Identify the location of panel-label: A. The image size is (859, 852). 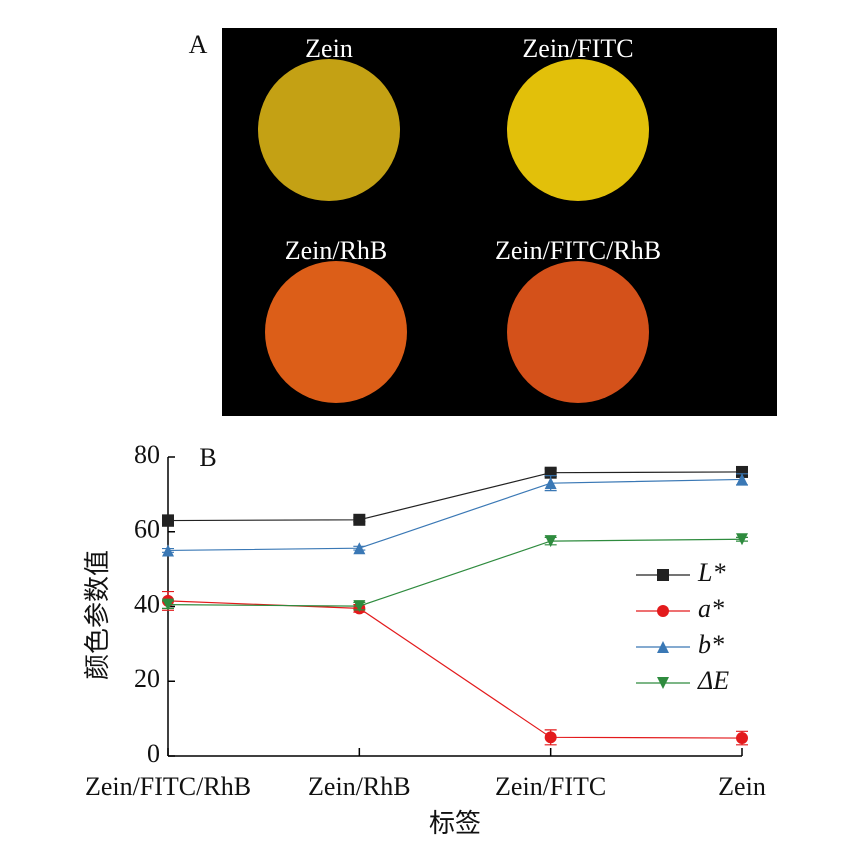
(198, 44).